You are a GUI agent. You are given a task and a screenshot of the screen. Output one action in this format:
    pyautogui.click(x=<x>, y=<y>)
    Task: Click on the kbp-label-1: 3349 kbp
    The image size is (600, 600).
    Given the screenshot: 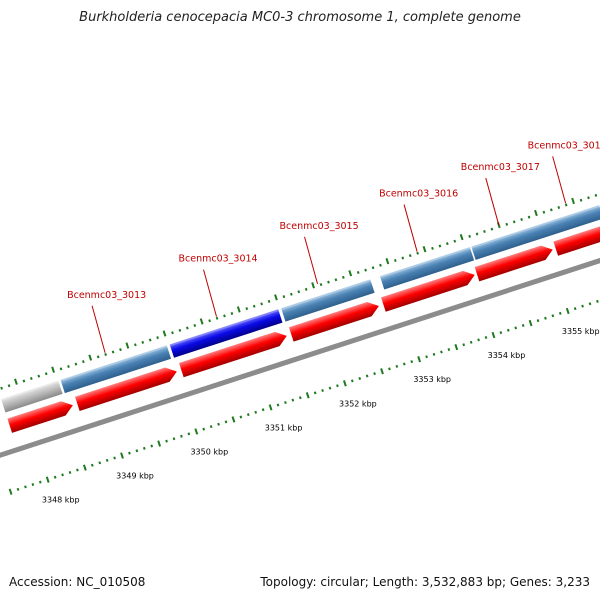 What is the action you would take?
    pyautogui.click(x=135, y=476)
    